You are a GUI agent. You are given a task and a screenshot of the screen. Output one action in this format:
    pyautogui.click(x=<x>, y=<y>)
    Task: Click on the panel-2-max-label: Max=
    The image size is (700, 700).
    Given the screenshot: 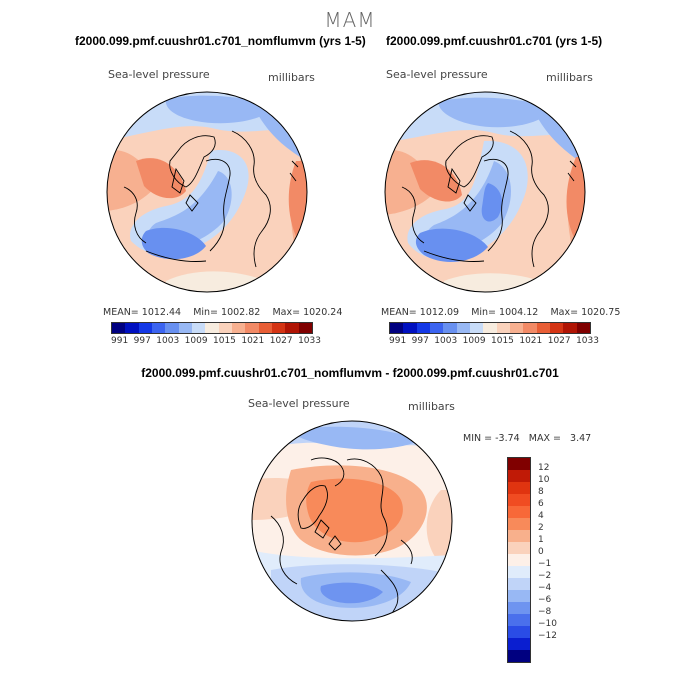 What is the action you would take?
    pyautogui.click(x=564, y=312)
    